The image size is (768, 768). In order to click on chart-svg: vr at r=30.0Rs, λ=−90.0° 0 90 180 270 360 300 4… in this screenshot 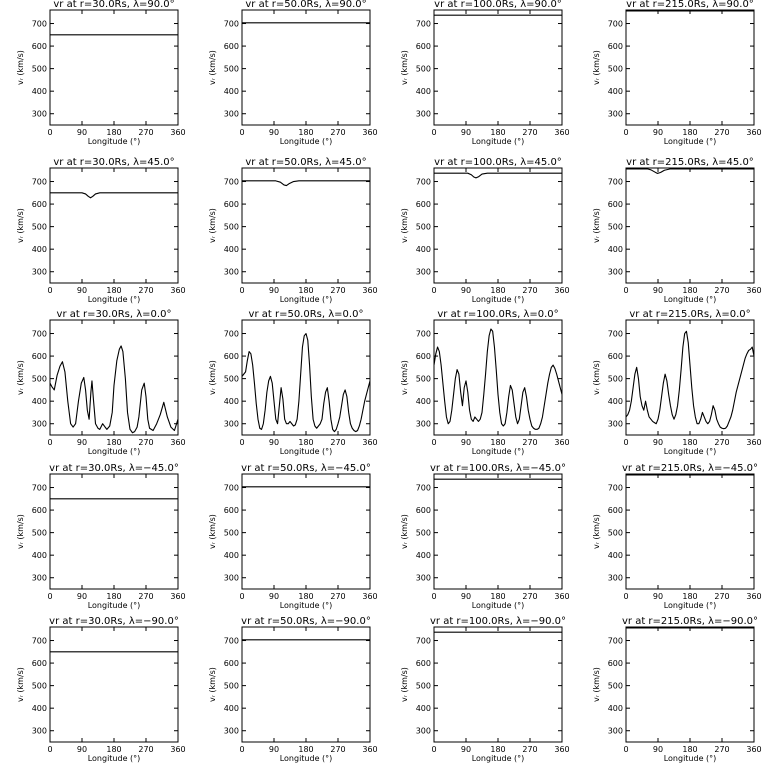, I will do `click(101, 689)`.